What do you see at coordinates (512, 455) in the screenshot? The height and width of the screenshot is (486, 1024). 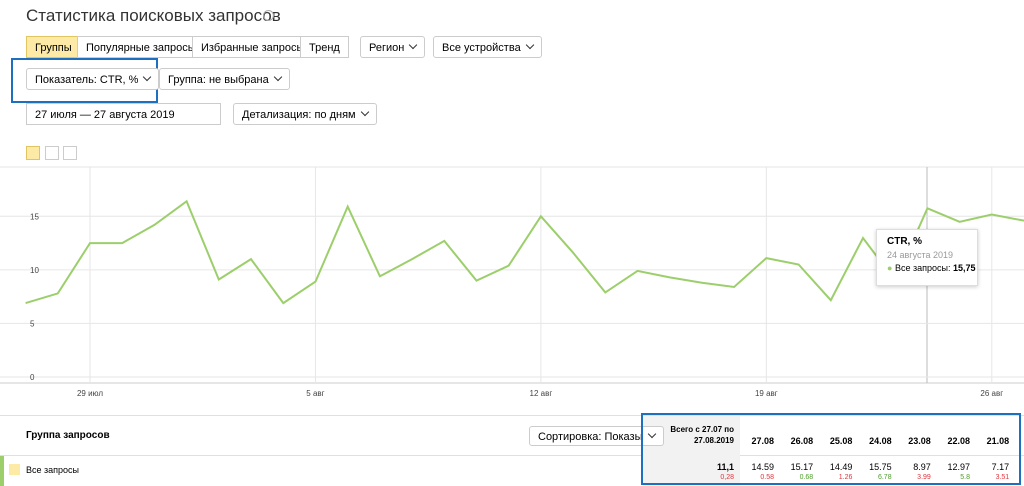 I see `row-divider` at bounding box center [512, 455].